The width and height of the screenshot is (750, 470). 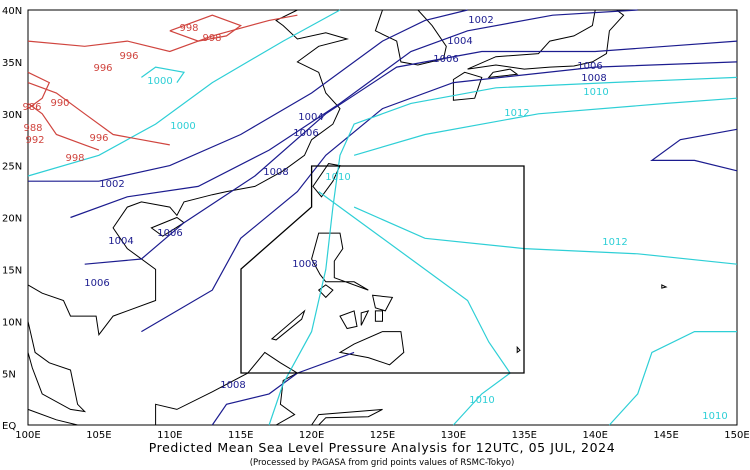 What do you see at coordinates (32, 128) in the screenshot?
I see `isobar-label: 988` at bounding box center [32, 128].